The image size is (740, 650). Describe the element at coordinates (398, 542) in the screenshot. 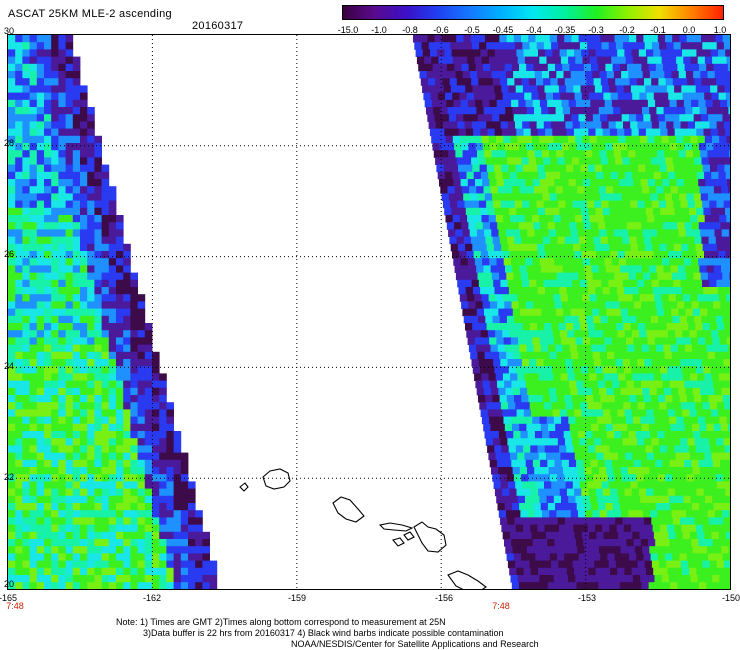

I see `island-outline` at that location.